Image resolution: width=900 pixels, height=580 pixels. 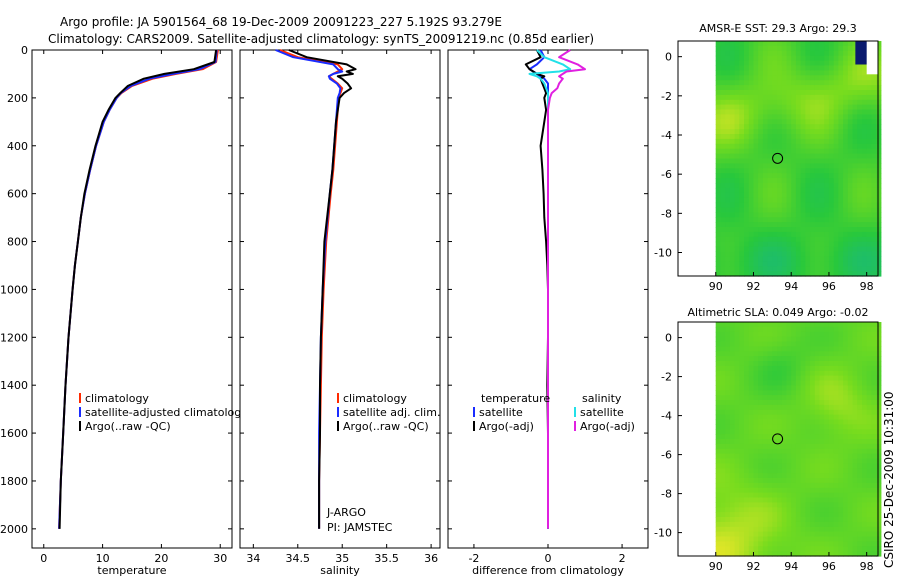 I want to click on map-y-tick-label: -4, so click(x=666, y=416).